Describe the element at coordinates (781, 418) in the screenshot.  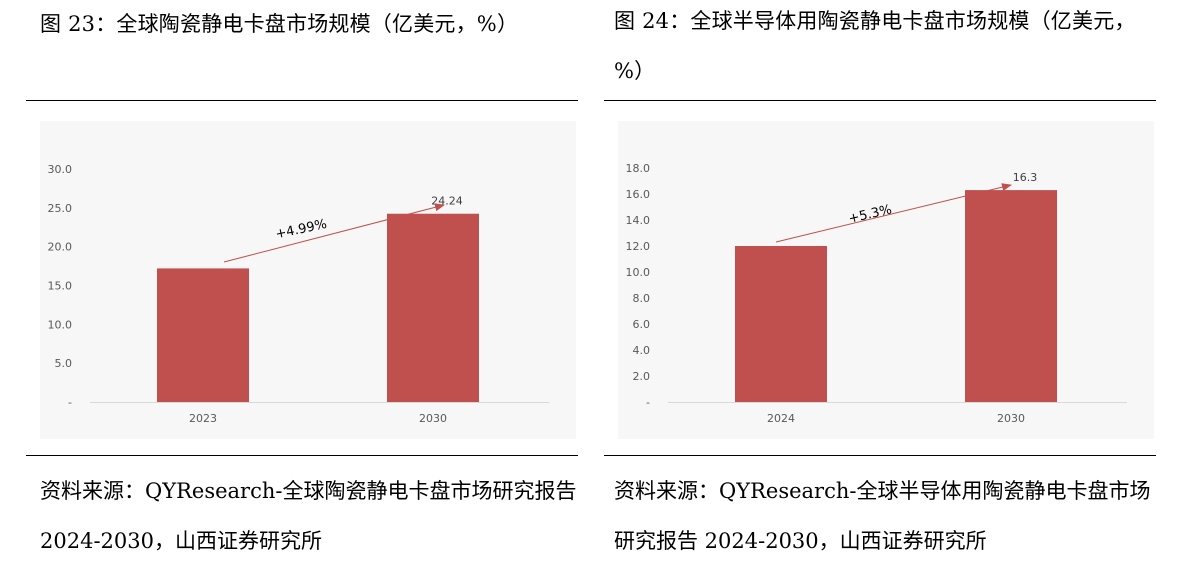
I see `x-tick-label: 2024` at that location.